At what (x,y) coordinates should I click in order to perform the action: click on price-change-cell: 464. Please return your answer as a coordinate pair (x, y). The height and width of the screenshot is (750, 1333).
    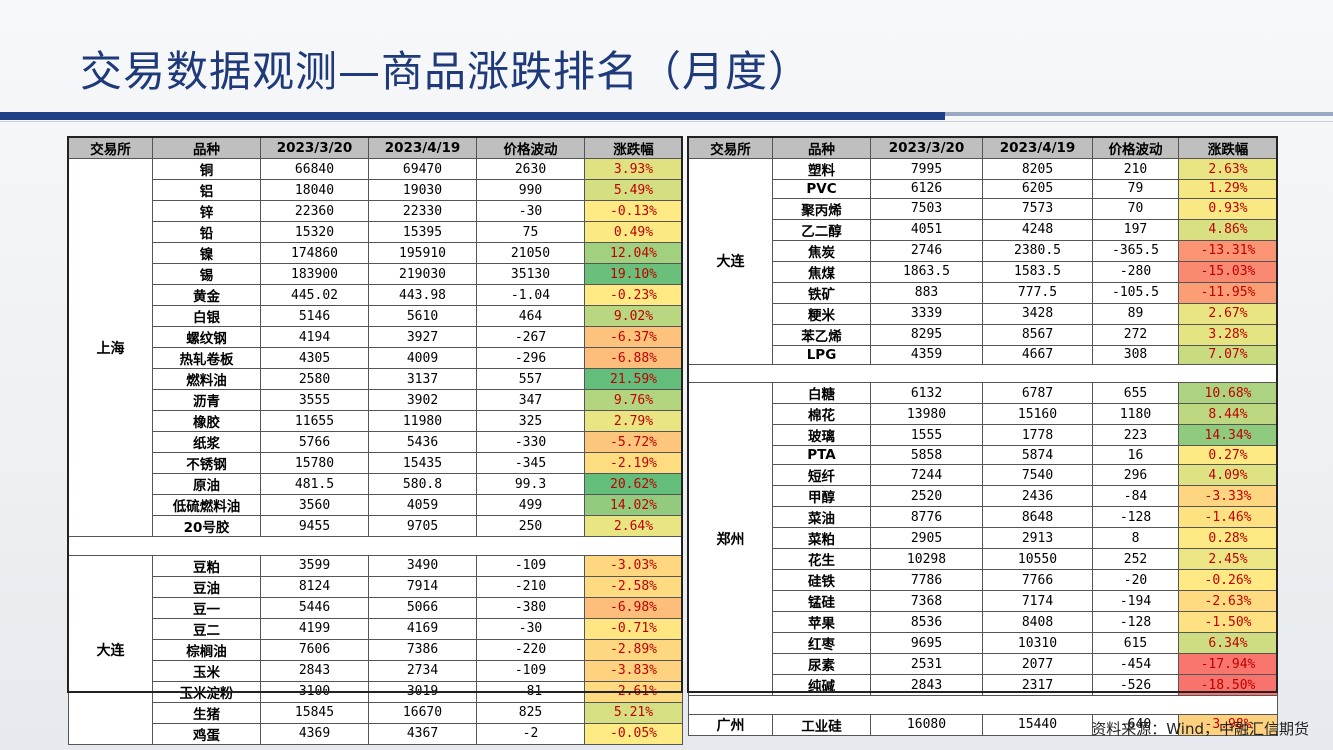
    Looking at the image, I should click on (530, 316).